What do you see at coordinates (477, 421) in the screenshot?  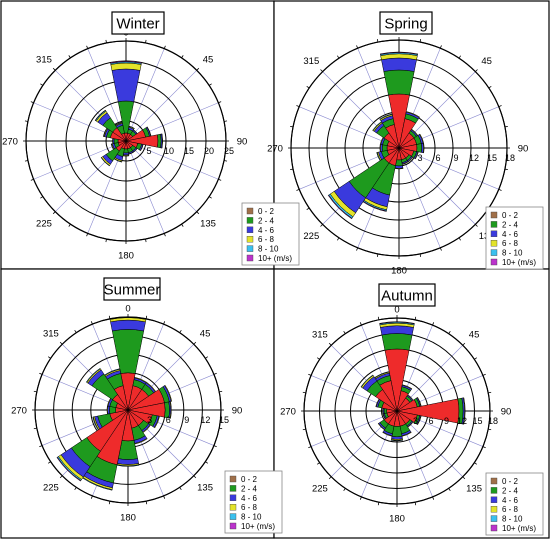 I see `radial-tick-label: 15` at bounding box center [477, 421].